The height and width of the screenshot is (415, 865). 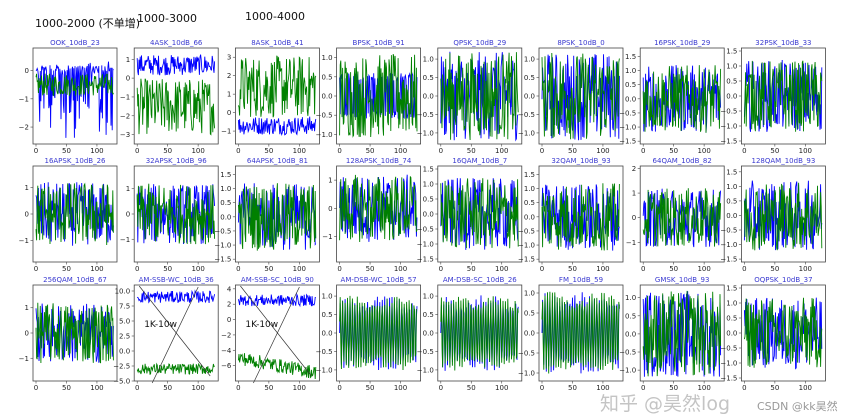 I want to click on subplot-128apsk-10db-74: 128APSK_10dB_74 0 50 100 −1 0 1, so click(x=372, y=215).